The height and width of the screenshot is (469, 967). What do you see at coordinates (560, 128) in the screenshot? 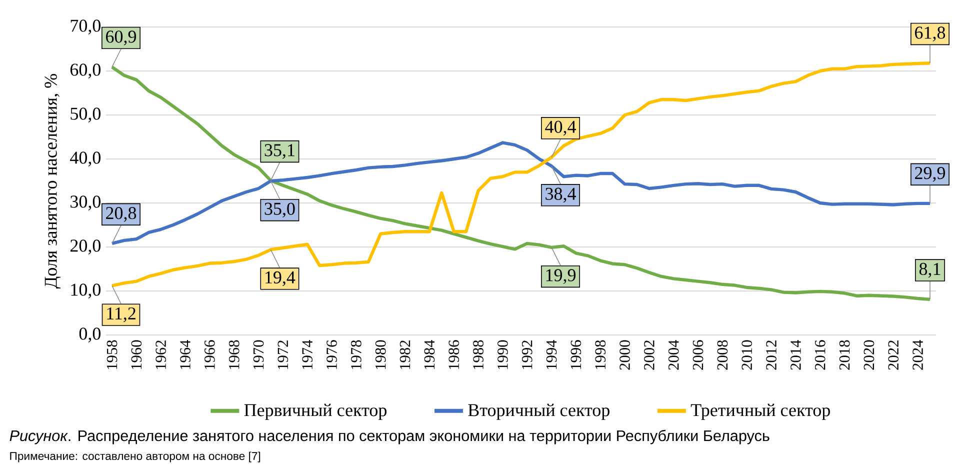
I see `data-label: 40,4` at bounding box center [560, 128].